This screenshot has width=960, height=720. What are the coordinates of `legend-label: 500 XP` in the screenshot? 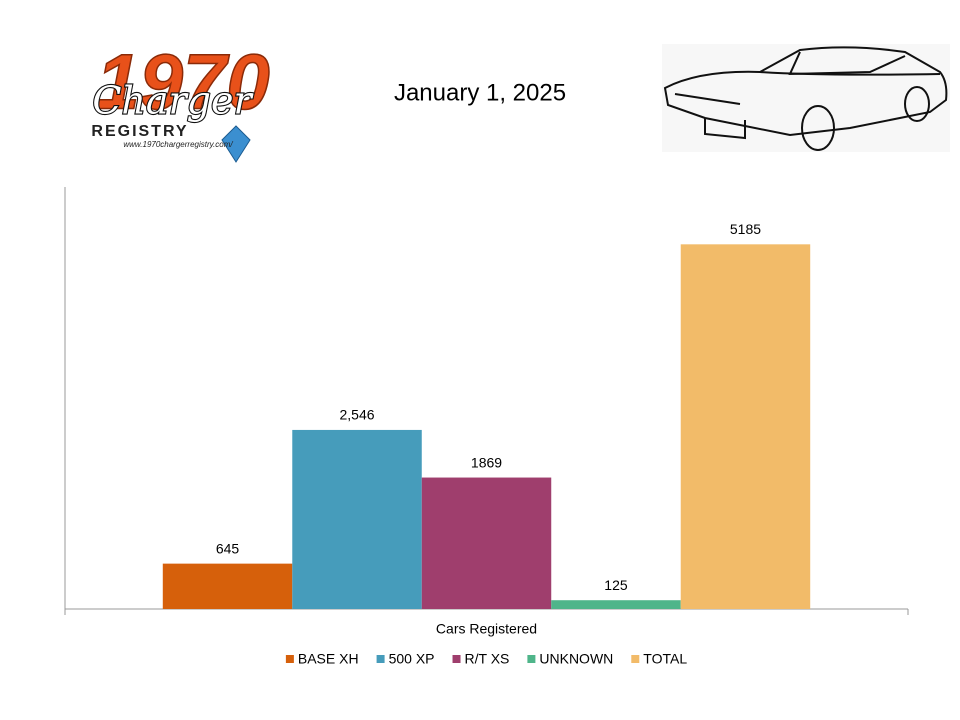 It's located at (412, 659).